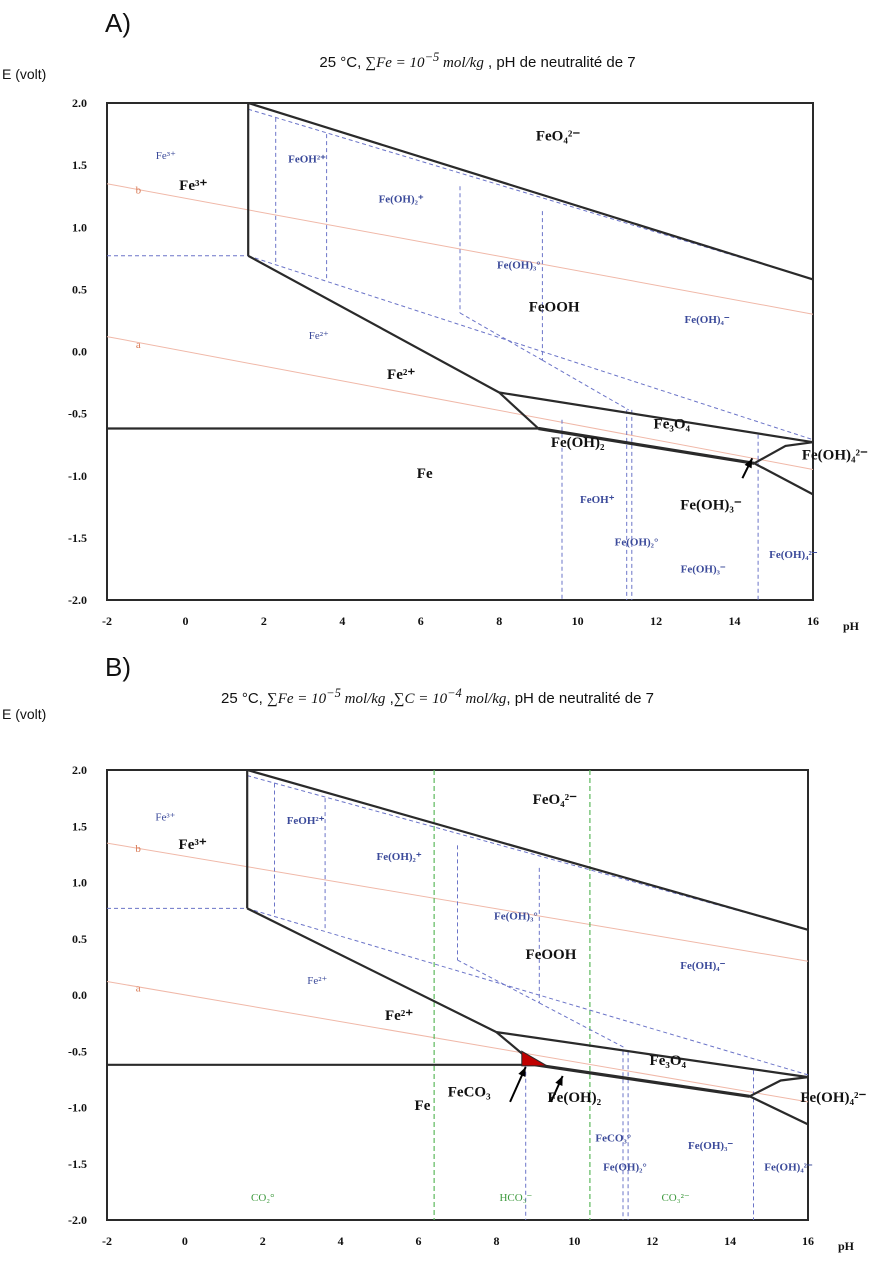  I want to click on title-part: ∑C = 10, so click(420, 699).